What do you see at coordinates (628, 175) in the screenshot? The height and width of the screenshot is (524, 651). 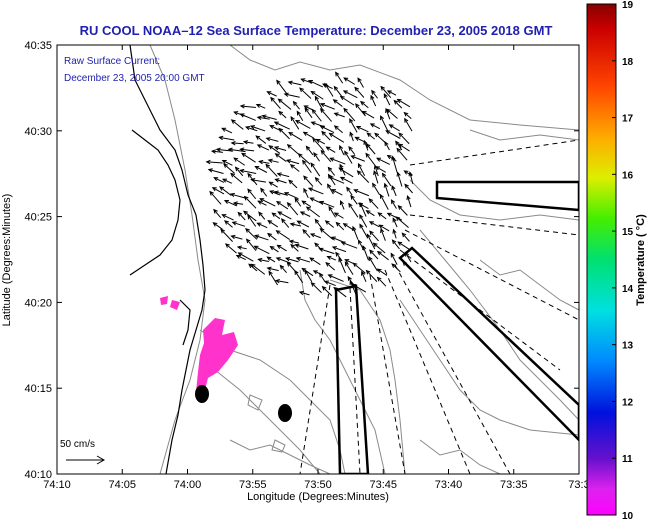 I see `colorbar-tick-label: 16` at bounding box center [628, 175].